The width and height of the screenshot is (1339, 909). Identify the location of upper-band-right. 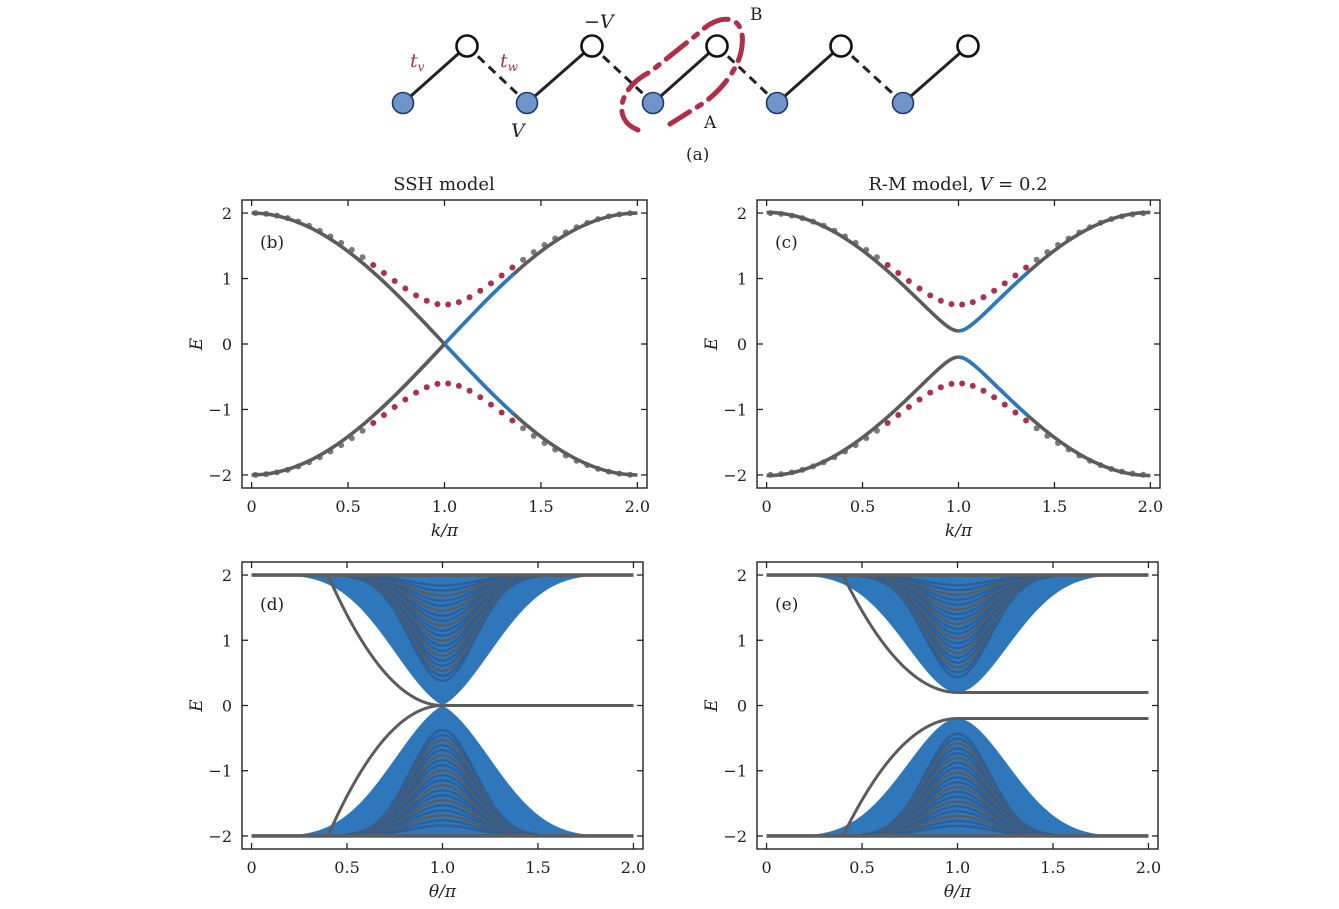
(540, 278).